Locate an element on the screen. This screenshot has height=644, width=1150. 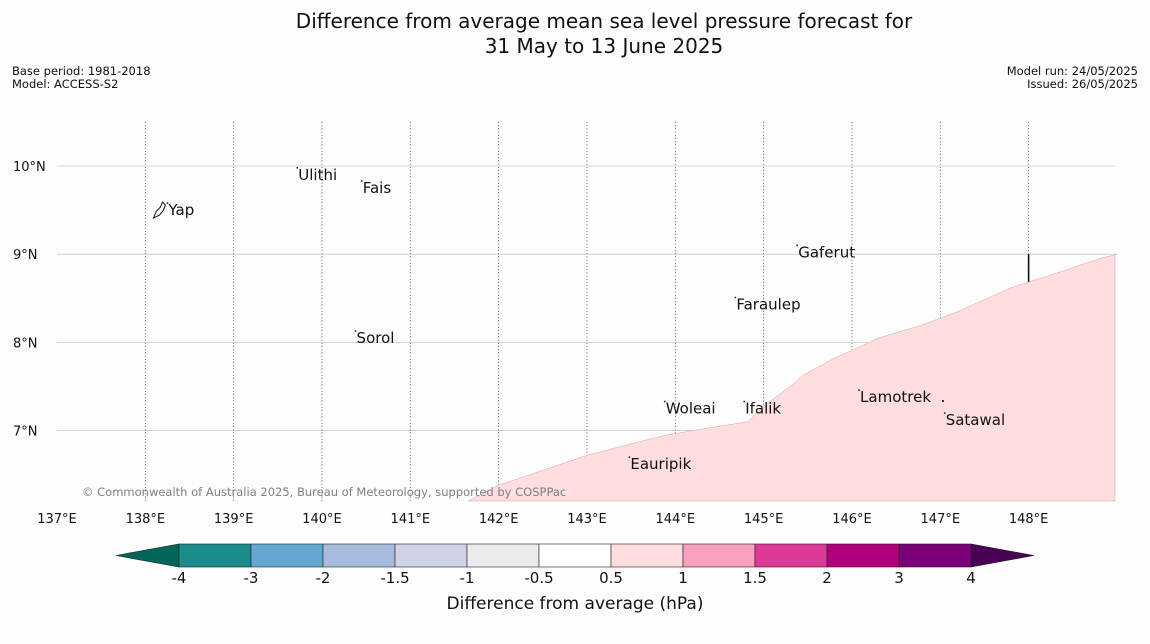
place-yap: Yap is located at coordinates (180, 210).